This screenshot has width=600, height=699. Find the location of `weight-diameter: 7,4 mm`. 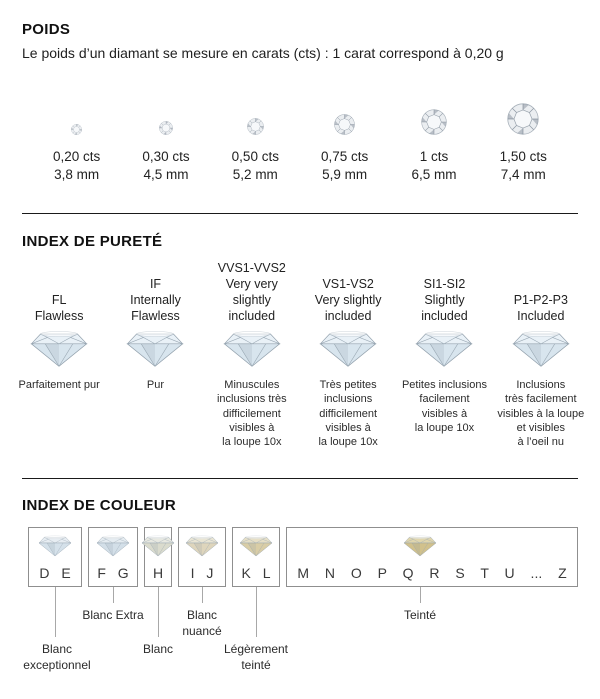

weight-diameter: 7,4 mm is located at coordinates (523, 175).